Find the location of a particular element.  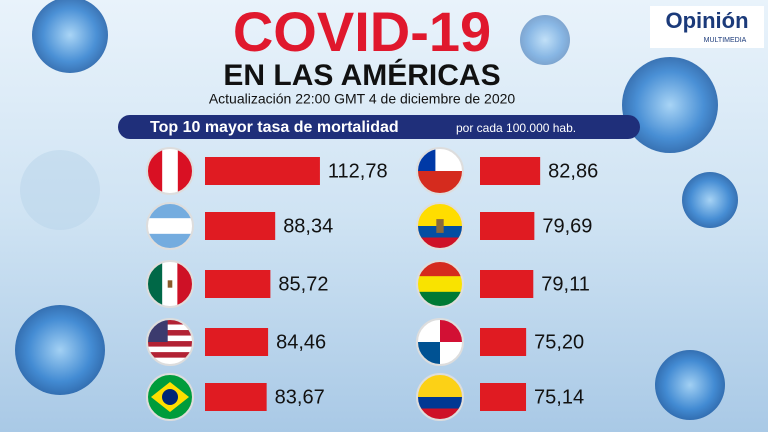

value-label: 85,72 is located at coordinates (303, 284).